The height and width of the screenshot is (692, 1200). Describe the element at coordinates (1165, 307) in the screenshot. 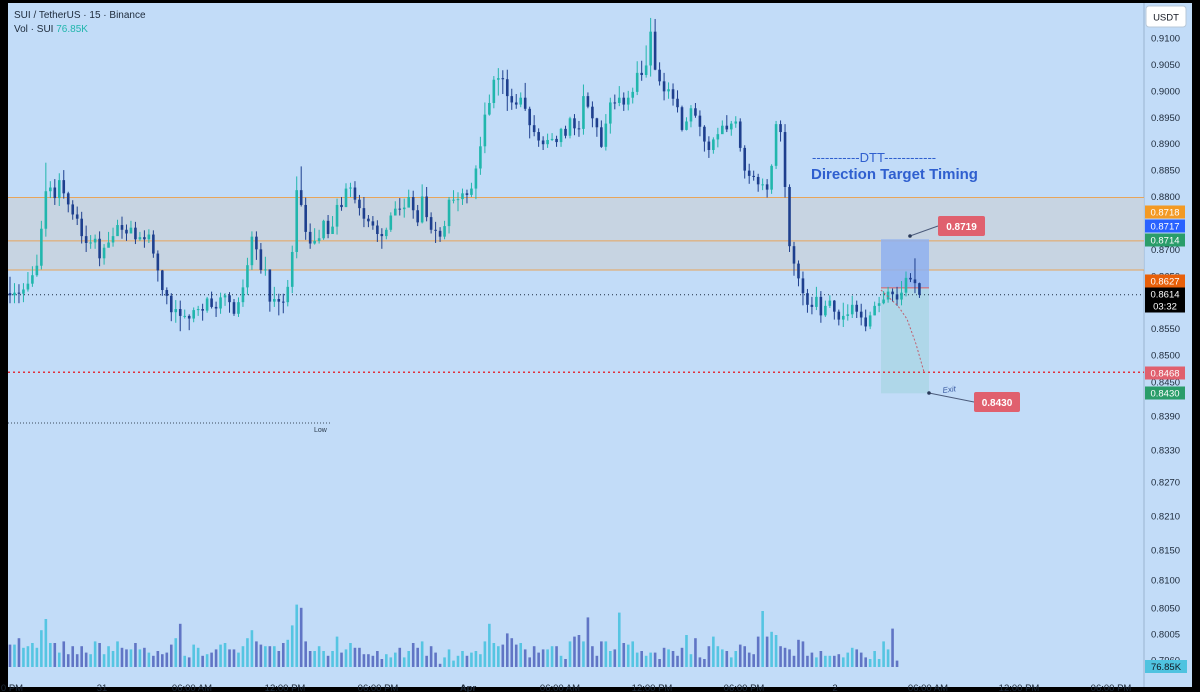

I see `price-label-text: 03:32` at that location.